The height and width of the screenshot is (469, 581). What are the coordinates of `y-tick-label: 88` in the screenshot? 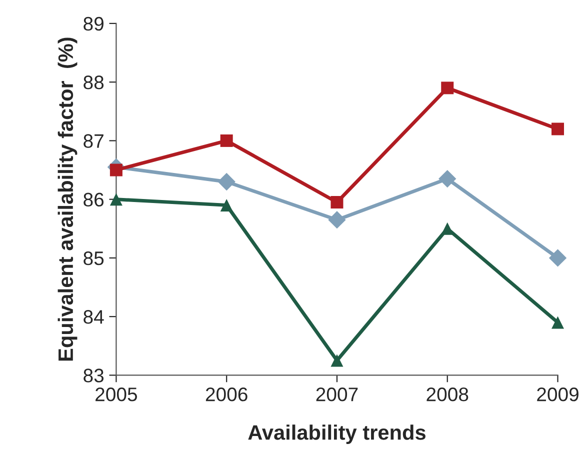 It's located at (94, 83).